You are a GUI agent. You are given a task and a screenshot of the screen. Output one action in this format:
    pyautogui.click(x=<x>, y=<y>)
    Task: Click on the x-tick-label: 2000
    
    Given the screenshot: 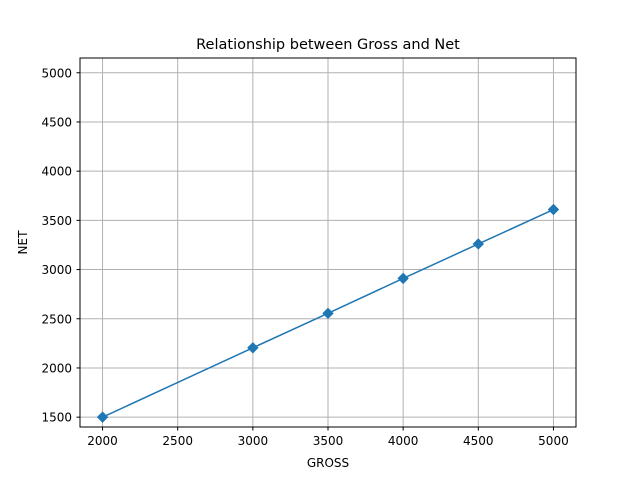 What is the action you would take?
    pyautogui.click(x=102, y=441)
    